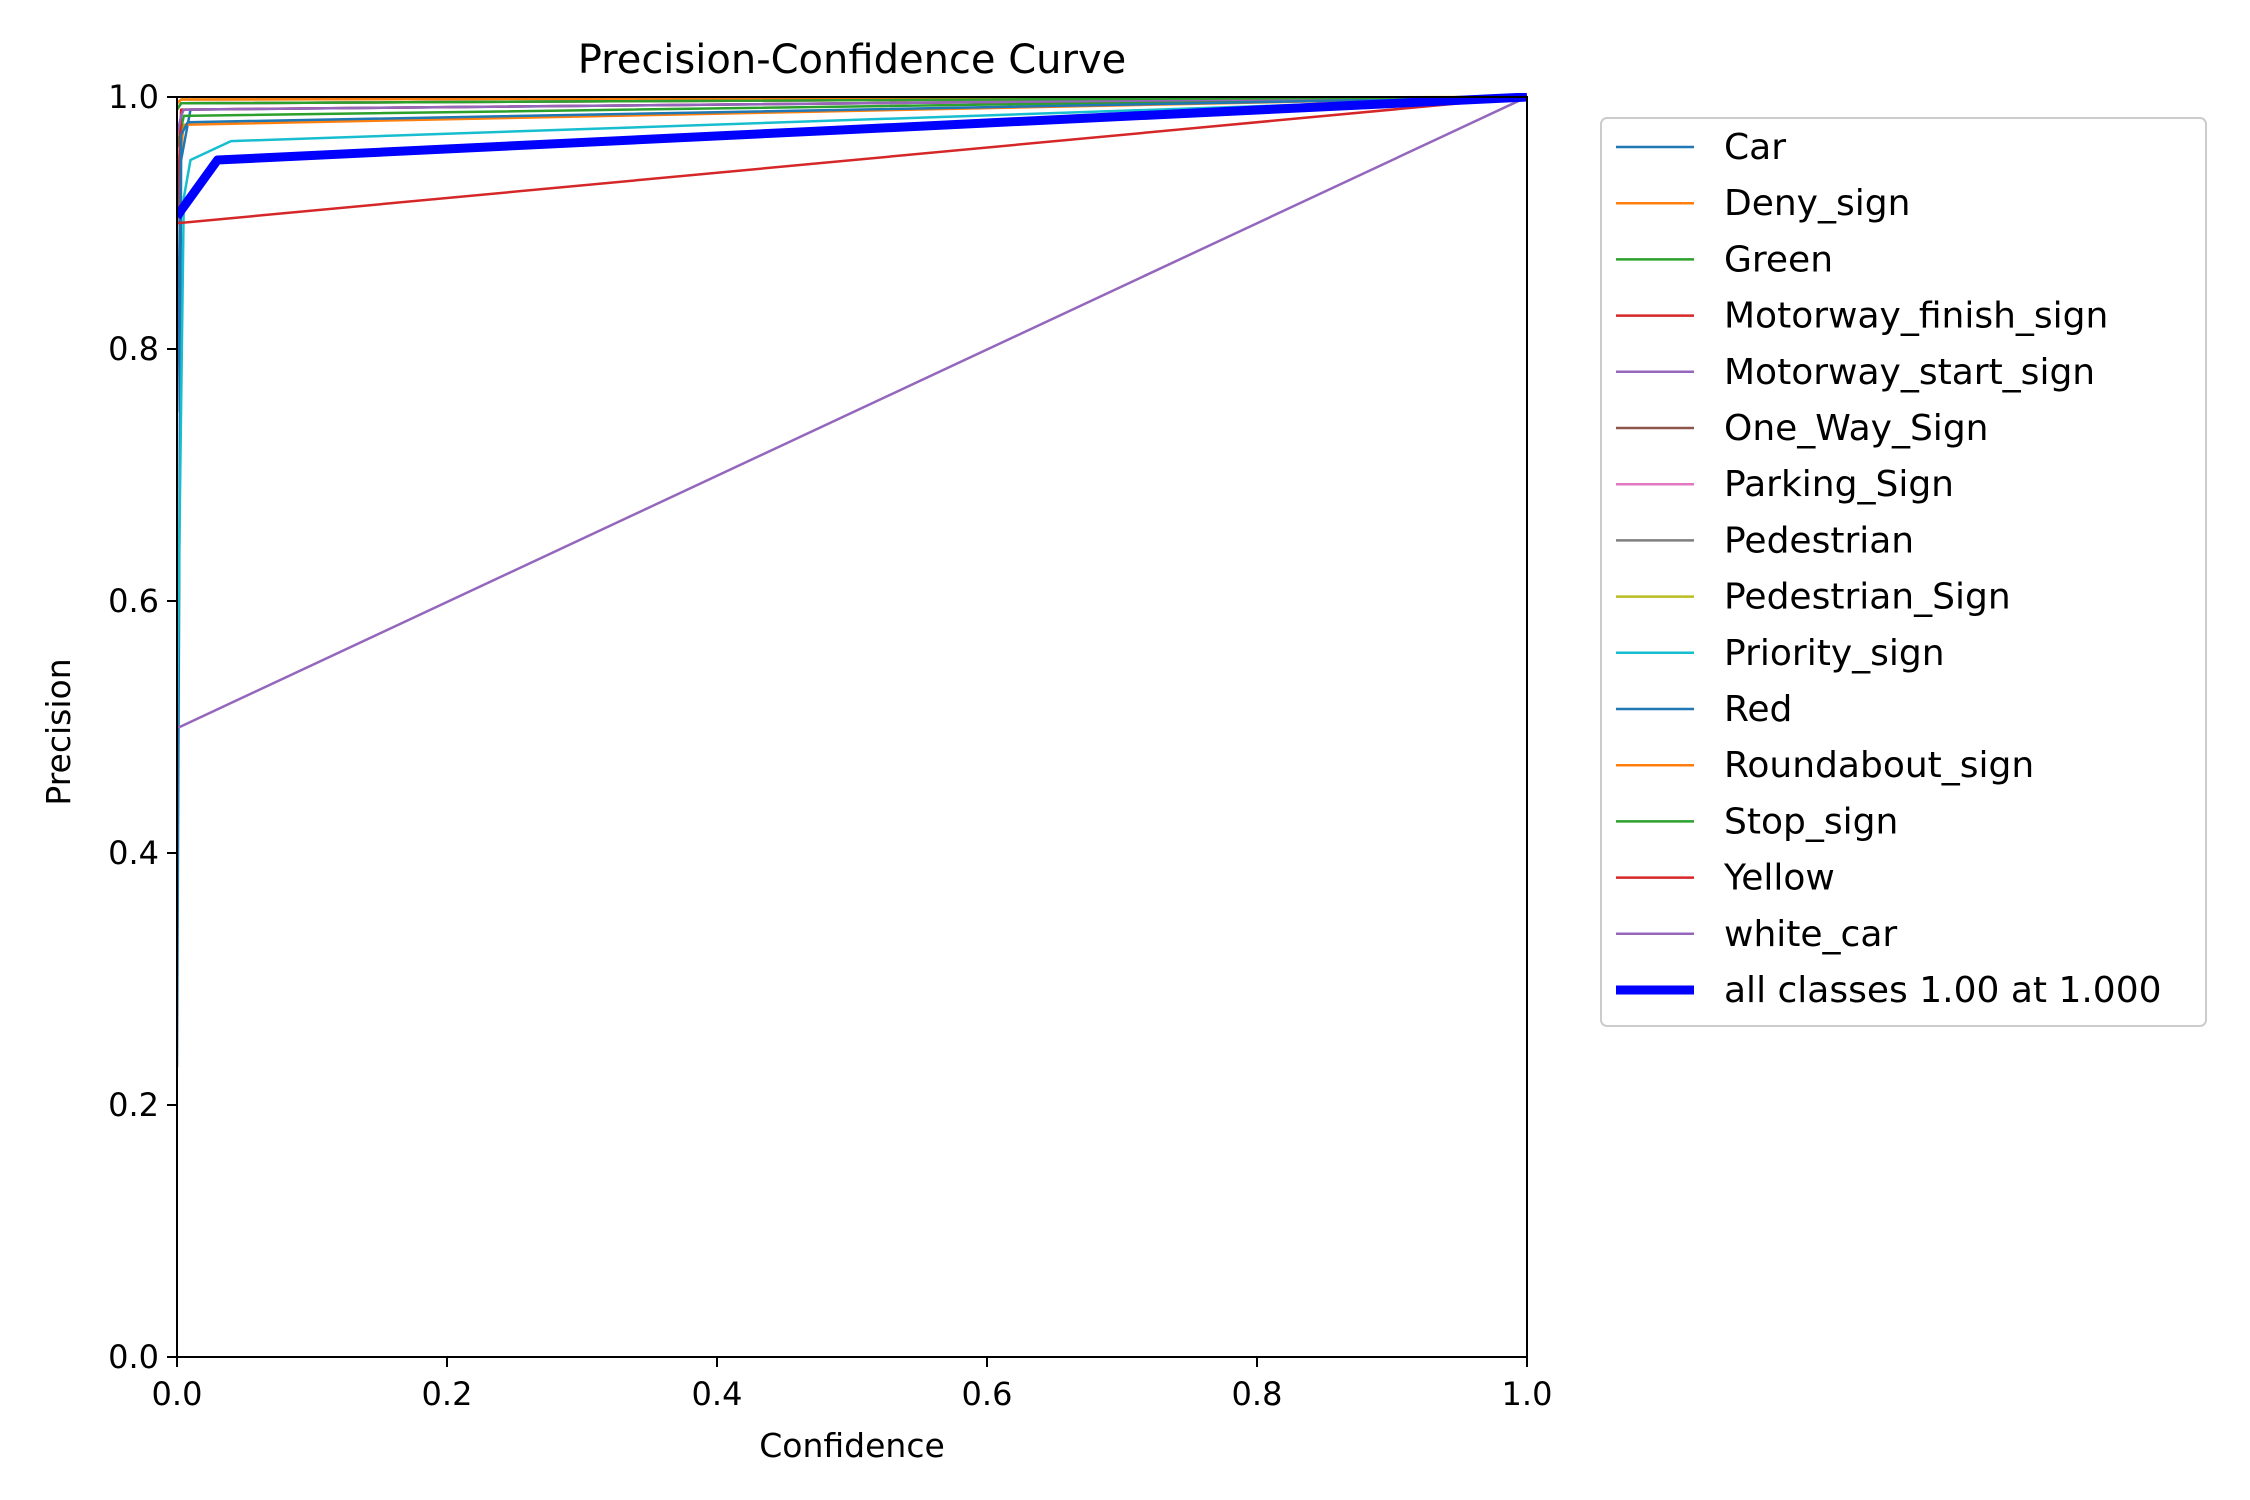  I want to click on legend-label: white_car, so click(1810, 934).